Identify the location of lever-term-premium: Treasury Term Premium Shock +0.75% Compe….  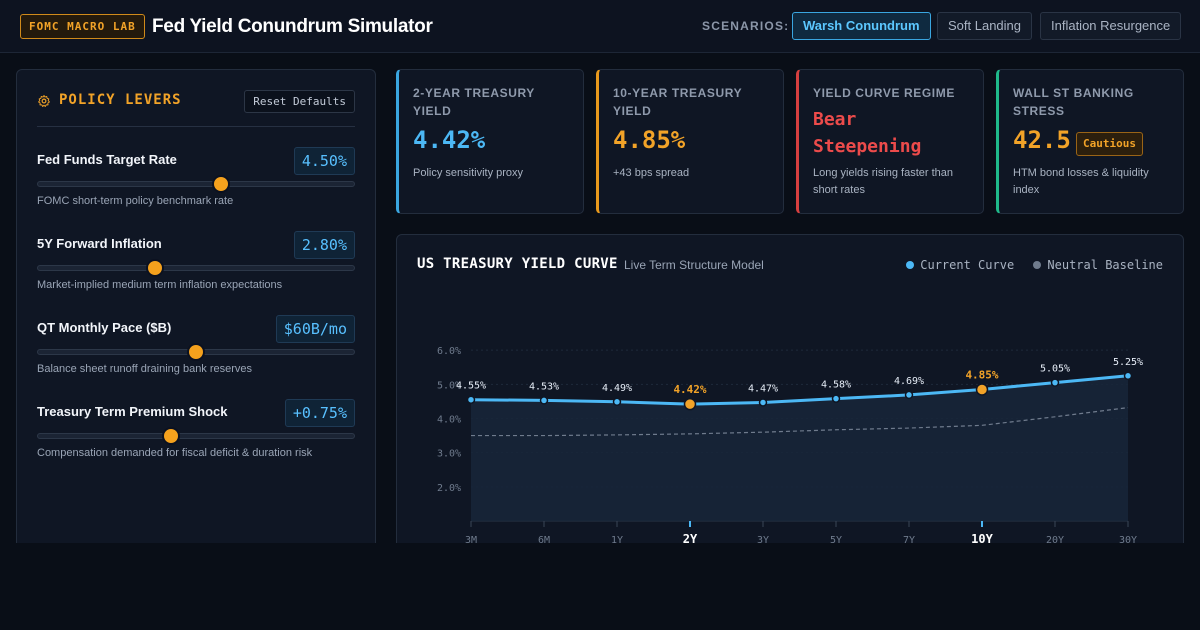
(196, 434).